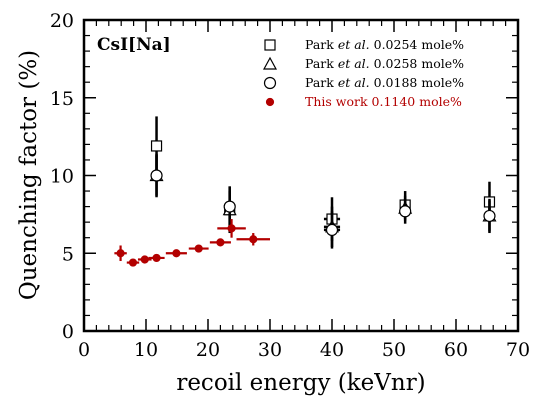 The image size is (545, 404). Describe the element at coordinates (192, 243) in the screenshot. I see `series-4-filled-circle` at that location.